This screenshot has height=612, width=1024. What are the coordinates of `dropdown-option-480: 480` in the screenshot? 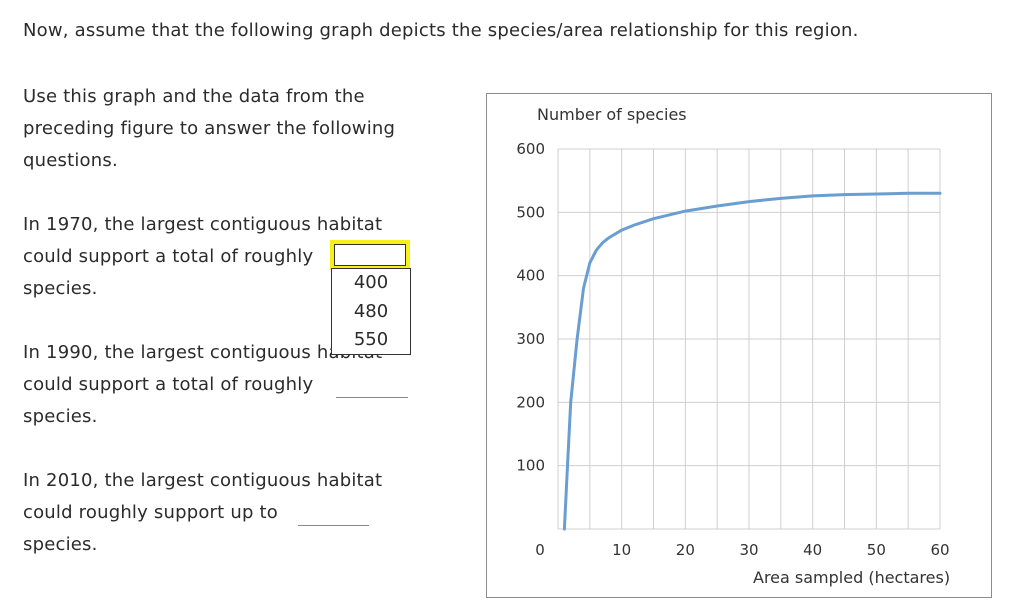 It's located at (371, 311).